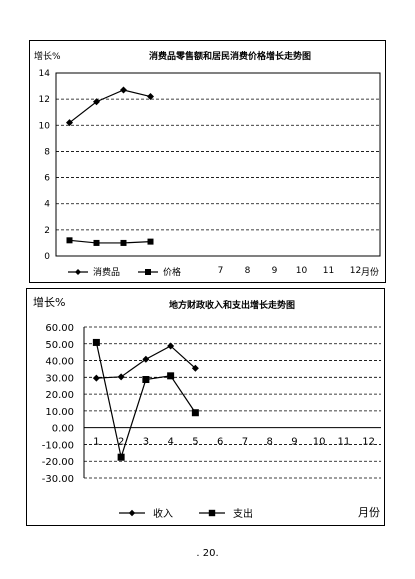 This screenshot has height=579, width=415. Describe the element at coordinates (146, 442) in the screenshot. I see `x-tick-label: 3` at that location.